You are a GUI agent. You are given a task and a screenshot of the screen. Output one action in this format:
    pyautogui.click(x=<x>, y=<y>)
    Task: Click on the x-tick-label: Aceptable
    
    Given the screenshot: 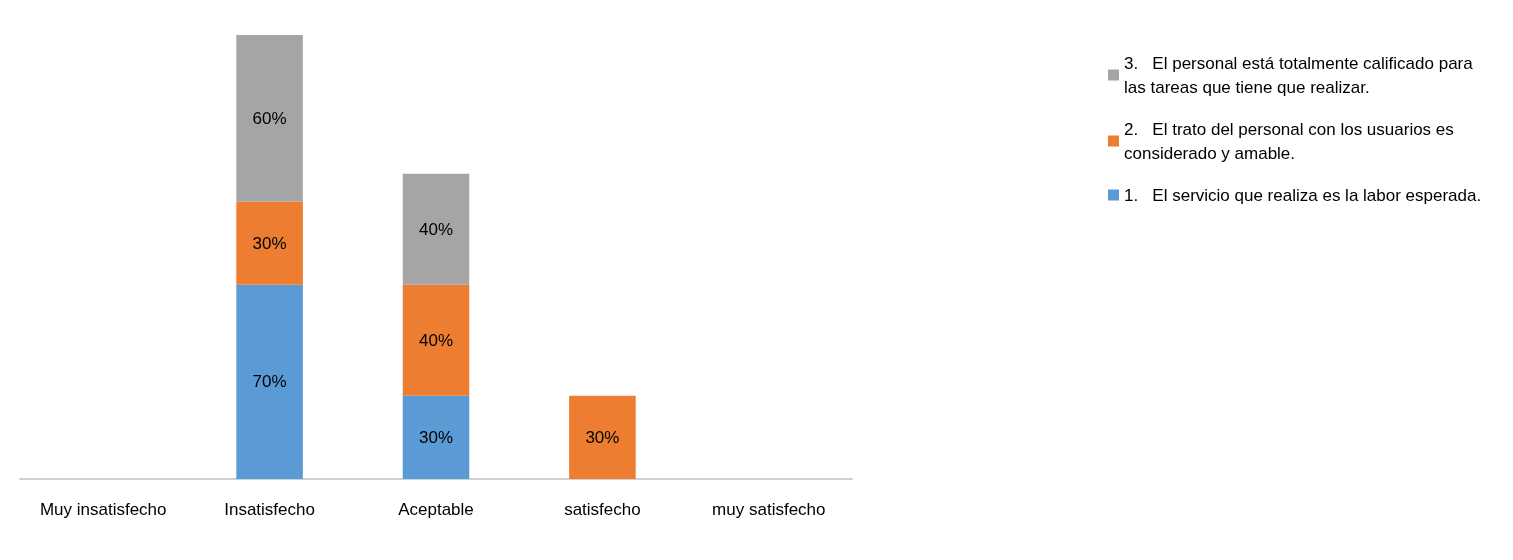 What is the action you would take?
    pyautogui.click(x=436, y=509)
    